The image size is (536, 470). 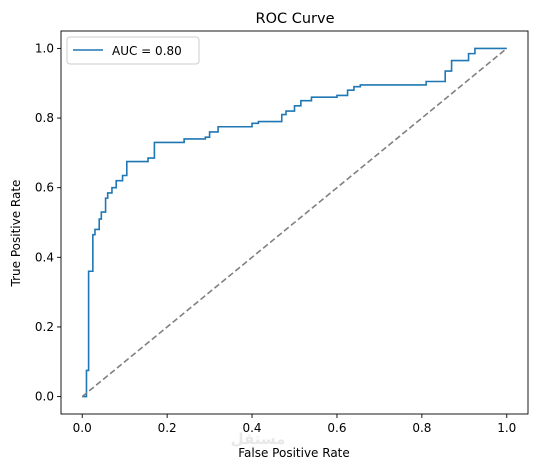 What do you see at coordinates (294, 424) in the screenshot?
I see `x-axis: 0.0 0.2 0.4 0.6 0.8 1.0` at bounding box center [294, 424].